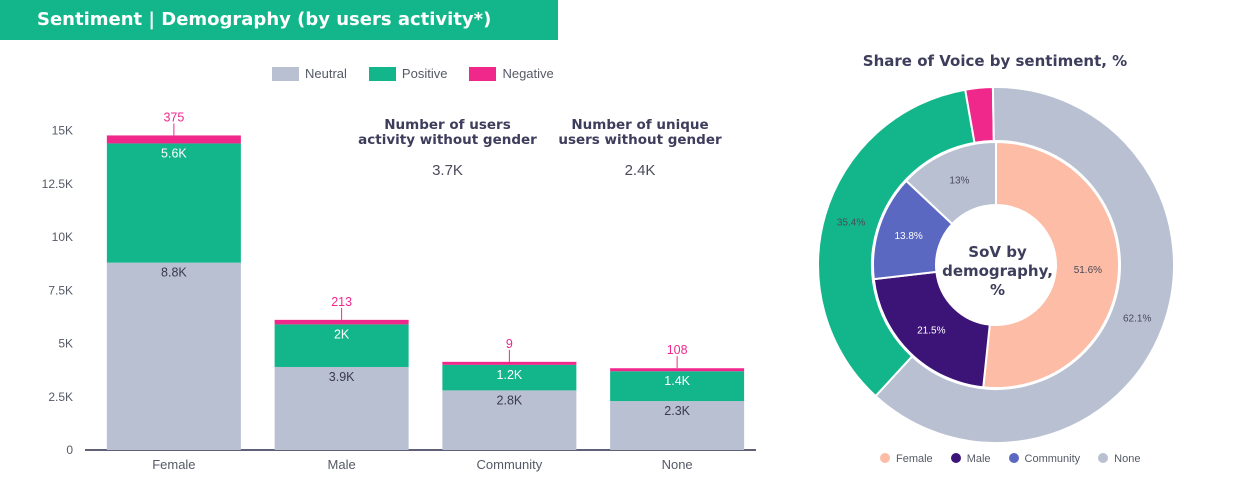 The height and width of the screenshot is (497, 1241). Describe the element at coordinates (1103, 458) in the screenshot. I see `none-dot` at that location.